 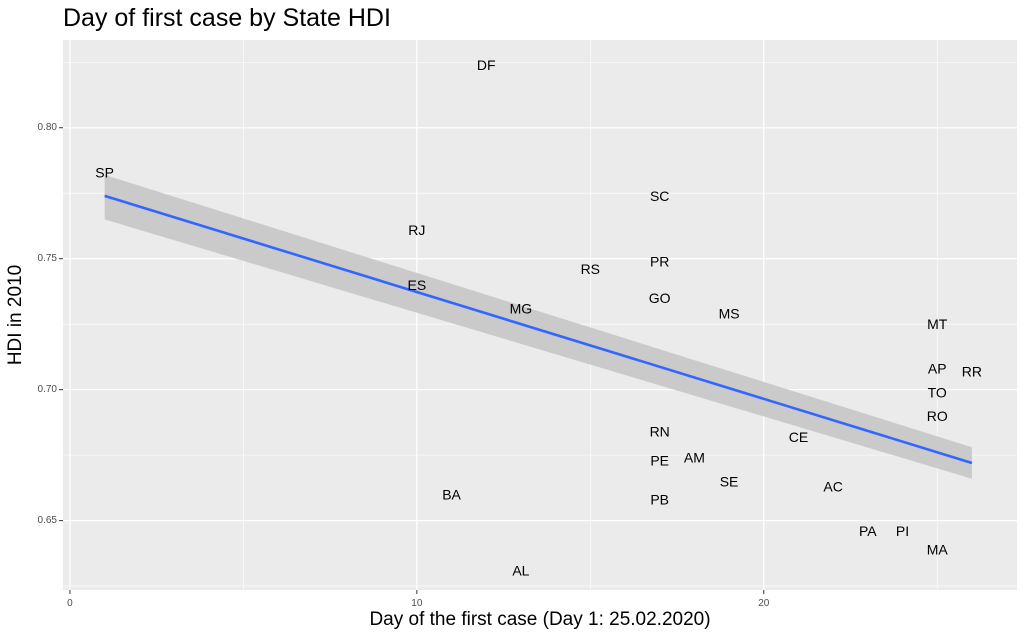 What do you see at coordinates (48, 389) in the screenshot?
I see `y-tick-label: 0.70` at bounding box center [48, 389].